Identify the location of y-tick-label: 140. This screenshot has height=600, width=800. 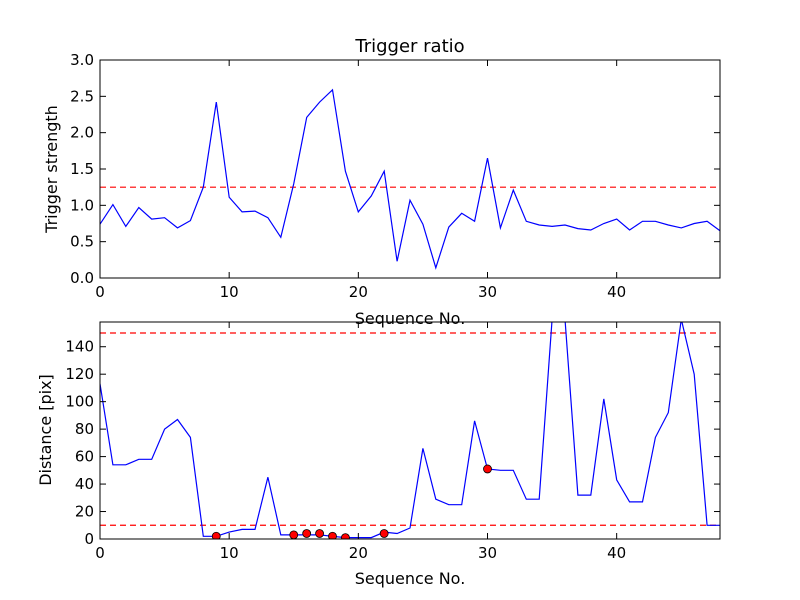
(79, 347).